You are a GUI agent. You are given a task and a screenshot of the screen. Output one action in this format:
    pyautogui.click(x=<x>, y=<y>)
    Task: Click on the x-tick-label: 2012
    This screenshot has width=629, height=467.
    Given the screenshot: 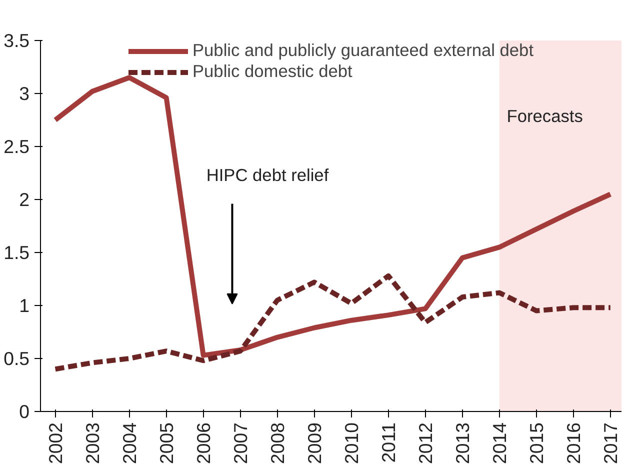 What is the action you would take?
    pyautogui.click(x=425, y=443)
    